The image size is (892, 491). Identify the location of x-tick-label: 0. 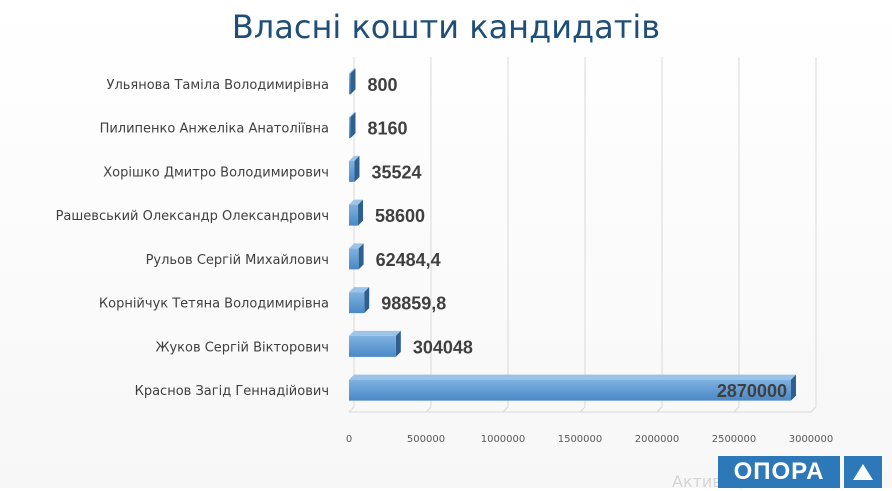
(349, 439).